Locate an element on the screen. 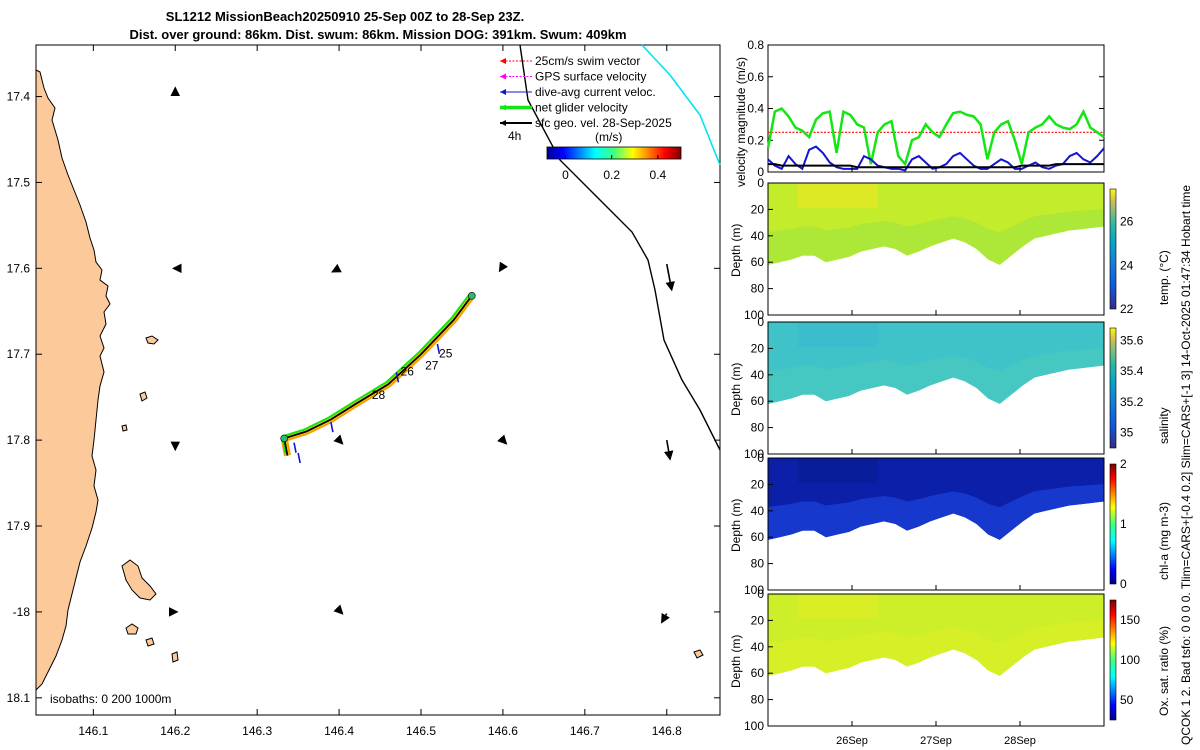 The image size is (1200, 750). velocity-y-tick-label: 0.8 is located at coordinates (755, 45).